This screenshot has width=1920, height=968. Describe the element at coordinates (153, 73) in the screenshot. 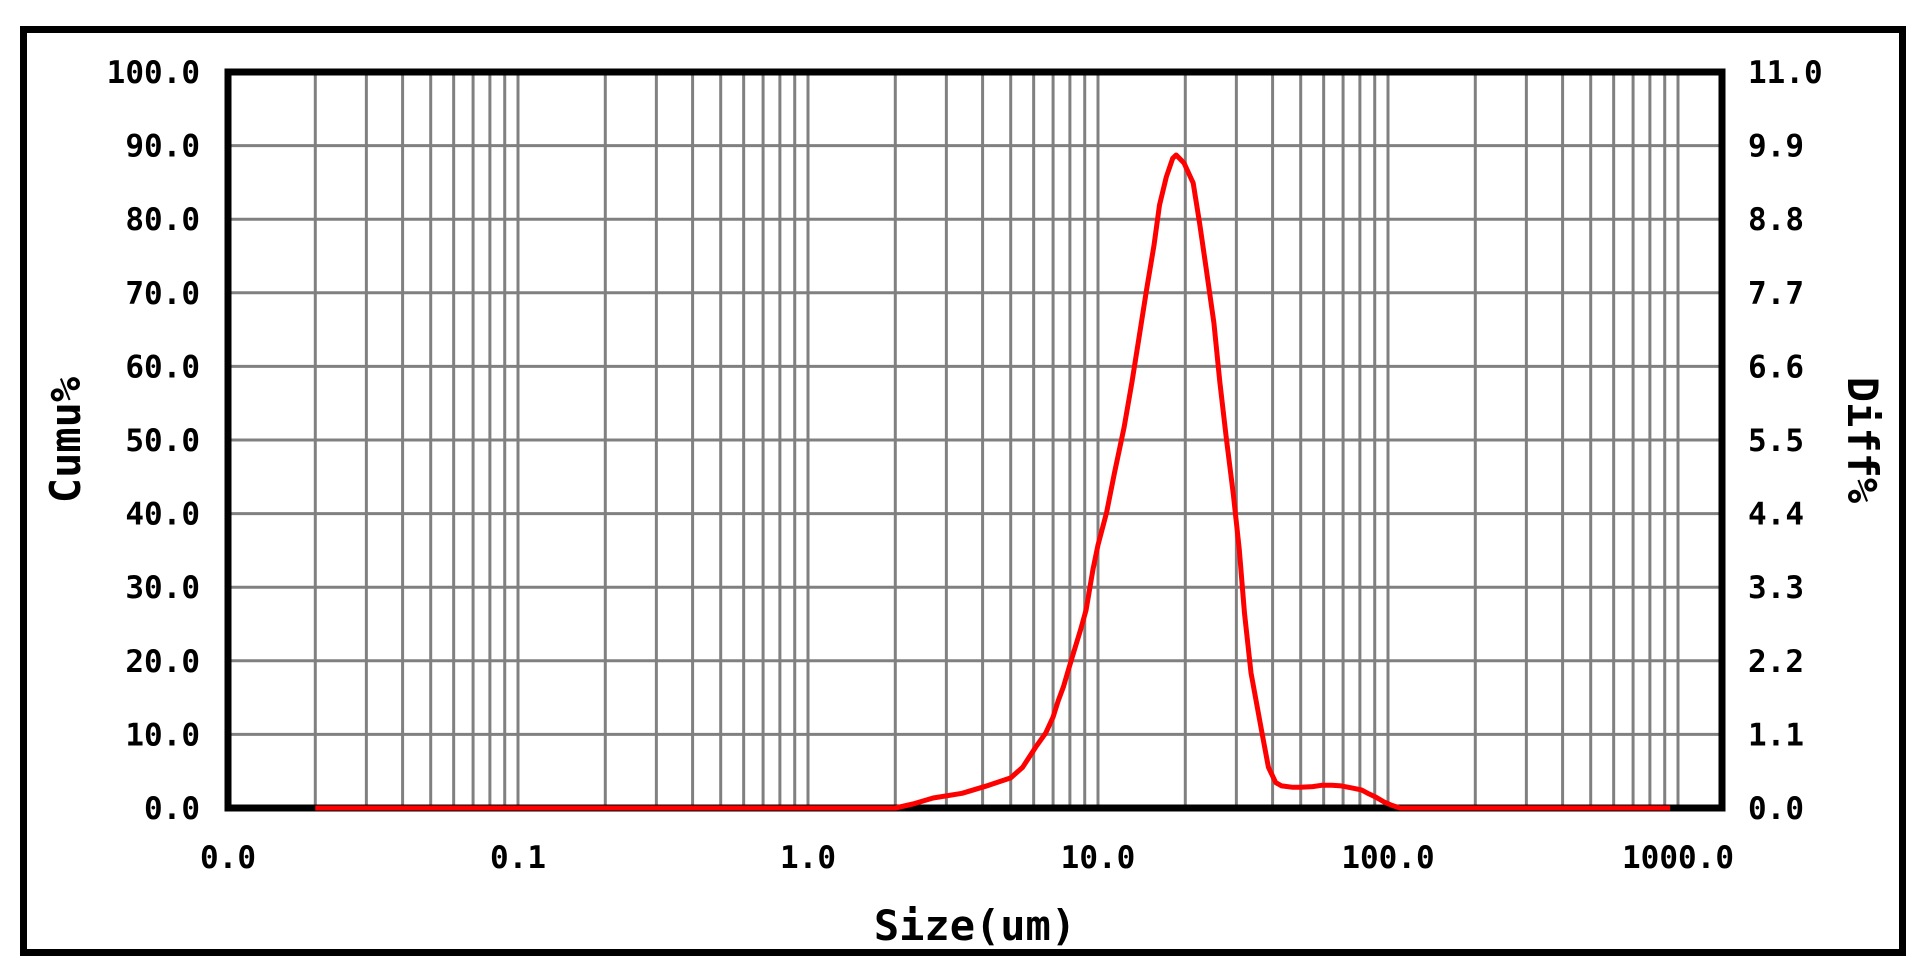

I see `left-axis-tick-label: 100.0` at that location.